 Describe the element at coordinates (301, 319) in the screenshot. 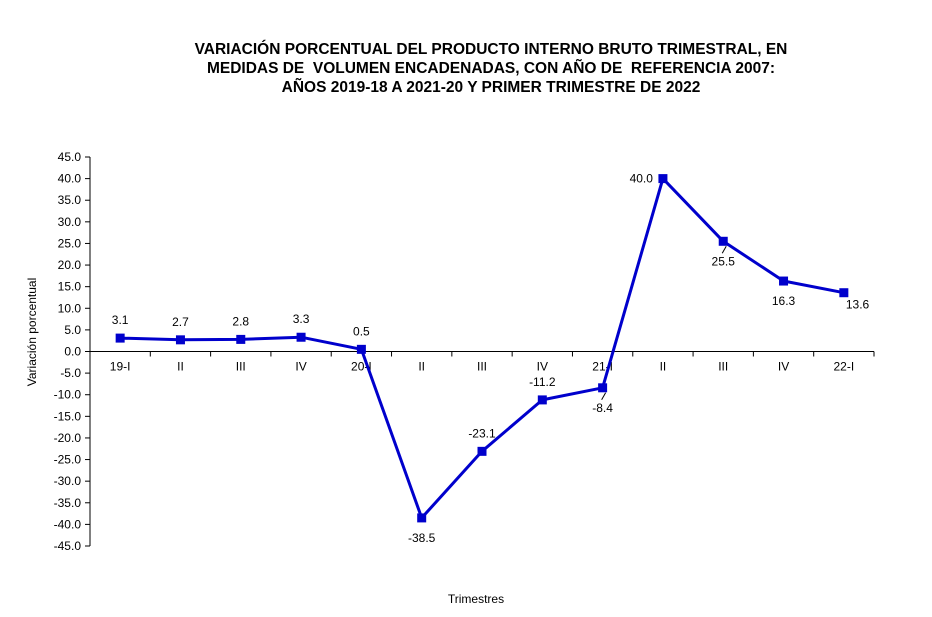

I see `data-label: 3.3` at that location.